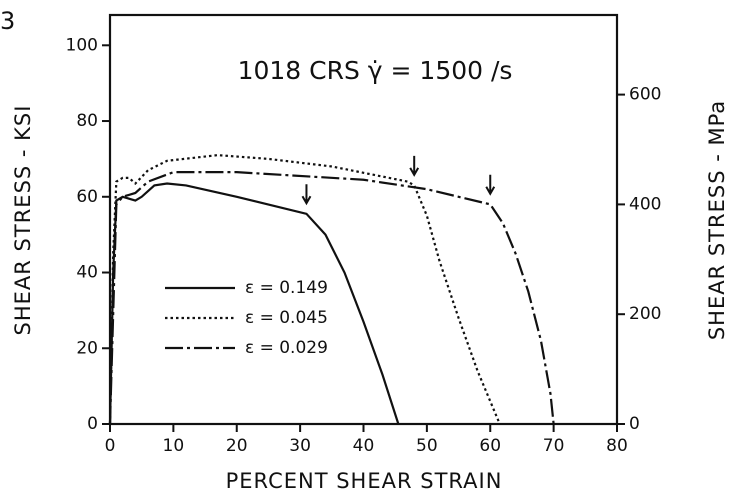 Image resolution: width=740 pixels, height=498 pixels. What do you see at coordinates (427, 446) in the screenshot?
I see `x-tick-label: 50` at bounding box center [427, 446].